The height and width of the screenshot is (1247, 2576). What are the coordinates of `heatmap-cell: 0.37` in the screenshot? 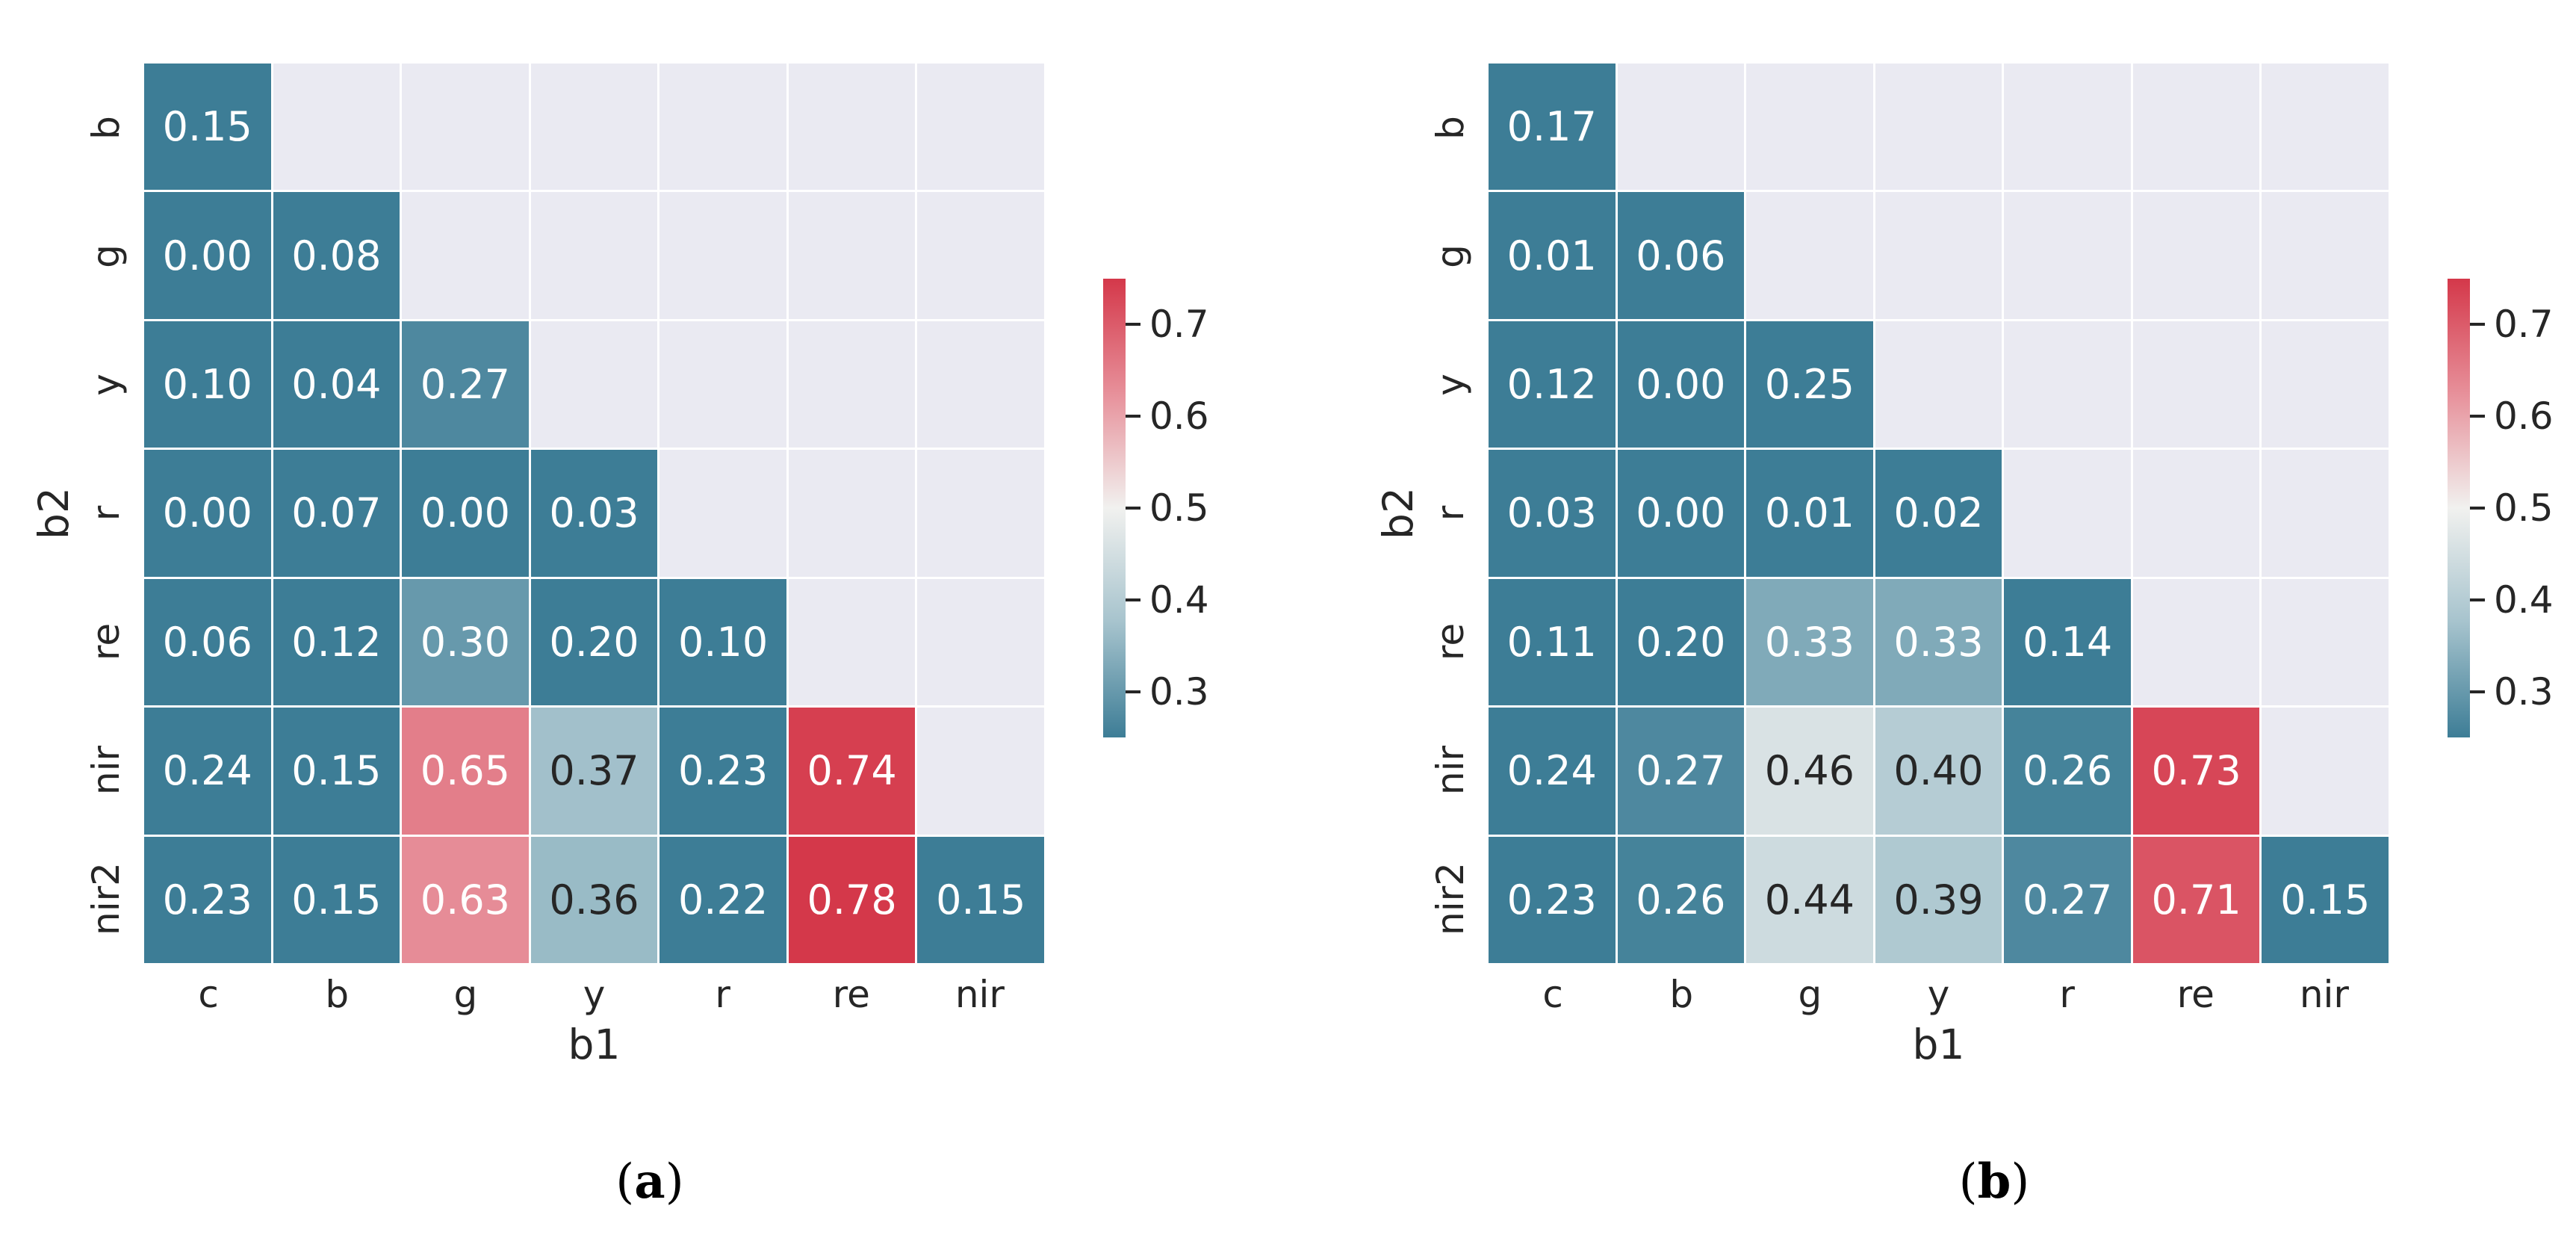 It's located at (594, 771).